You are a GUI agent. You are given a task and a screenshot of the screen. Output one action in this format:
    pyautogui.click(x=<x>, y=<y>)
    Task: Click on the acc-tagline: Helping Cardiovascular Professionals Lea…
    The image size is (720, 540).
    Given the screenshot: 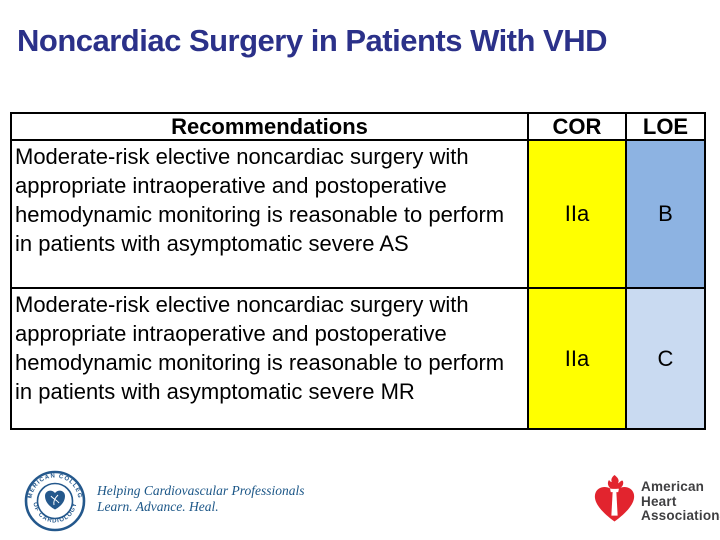 What is the action you would take?
    pyautogui.click(x=201, y=499)
    